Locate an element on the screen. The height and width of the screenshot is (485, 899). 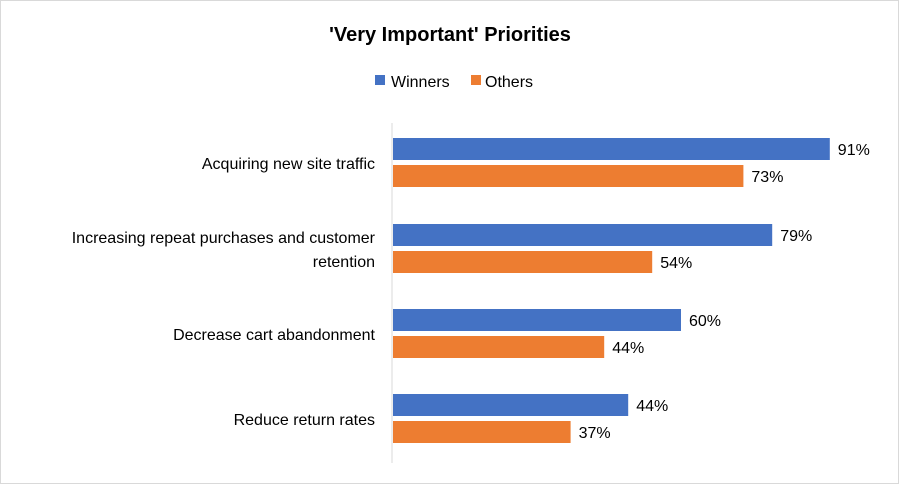
data-label-others: 73% is located at coordinates (767, 177).